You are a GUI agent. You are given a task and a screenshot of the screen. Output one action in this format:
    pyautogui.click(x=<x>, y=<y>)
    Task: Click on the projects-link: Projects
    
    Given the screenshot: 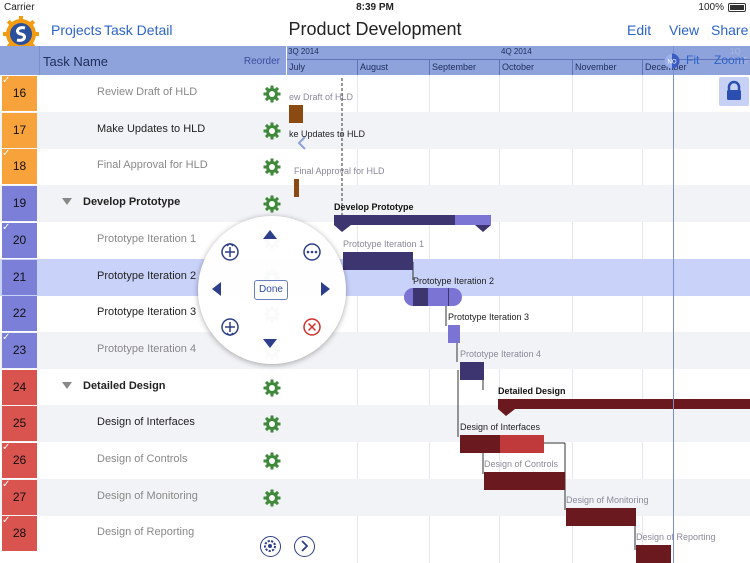 What is the action you would take?
    pyautogui.click(x=76, y=30)
    